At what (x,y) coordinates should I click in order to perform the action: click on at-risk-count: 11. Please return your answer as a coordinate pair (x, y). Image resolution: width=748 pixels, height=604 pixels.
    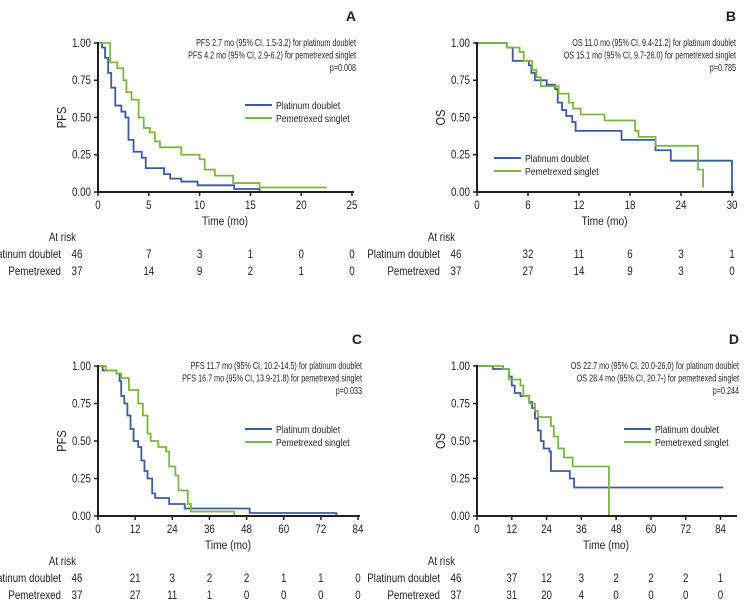
    Looking at the image, I should click on (579, 254).